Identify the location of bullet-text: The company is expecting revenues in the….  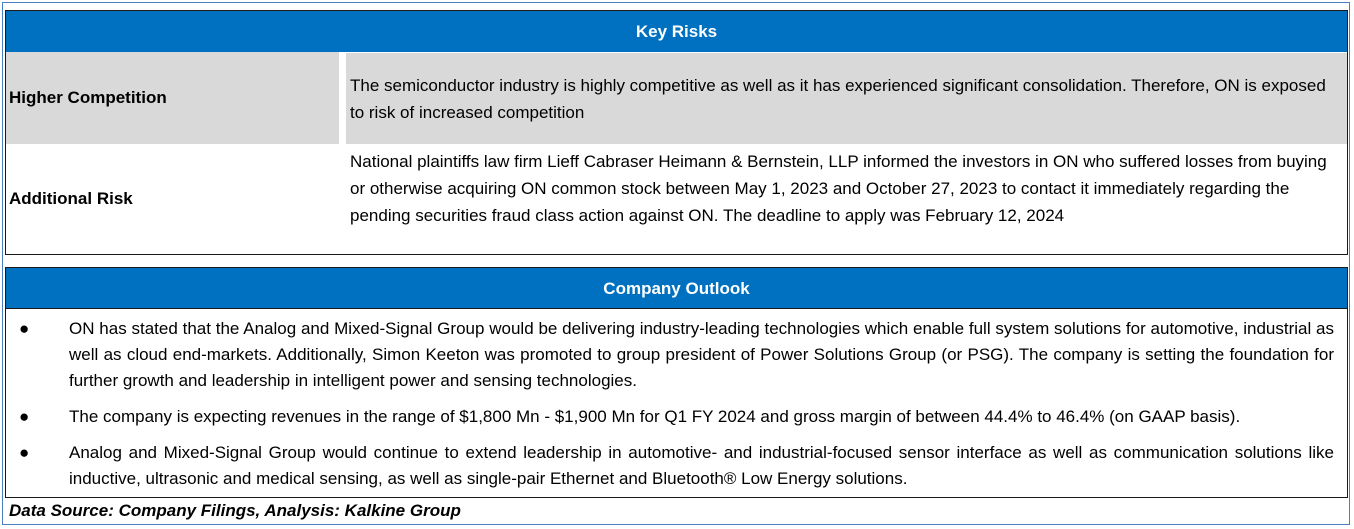
(655, 416).